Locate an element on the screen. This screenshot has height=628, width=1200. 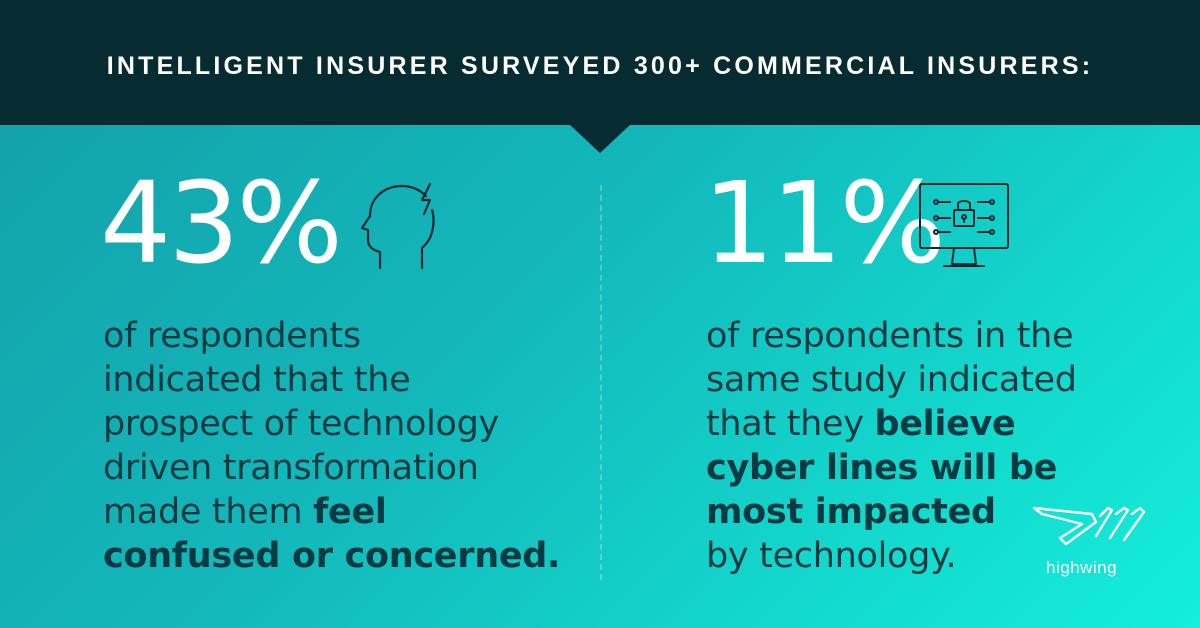
monitor-lock-icon is located at coordinates (964, 225).